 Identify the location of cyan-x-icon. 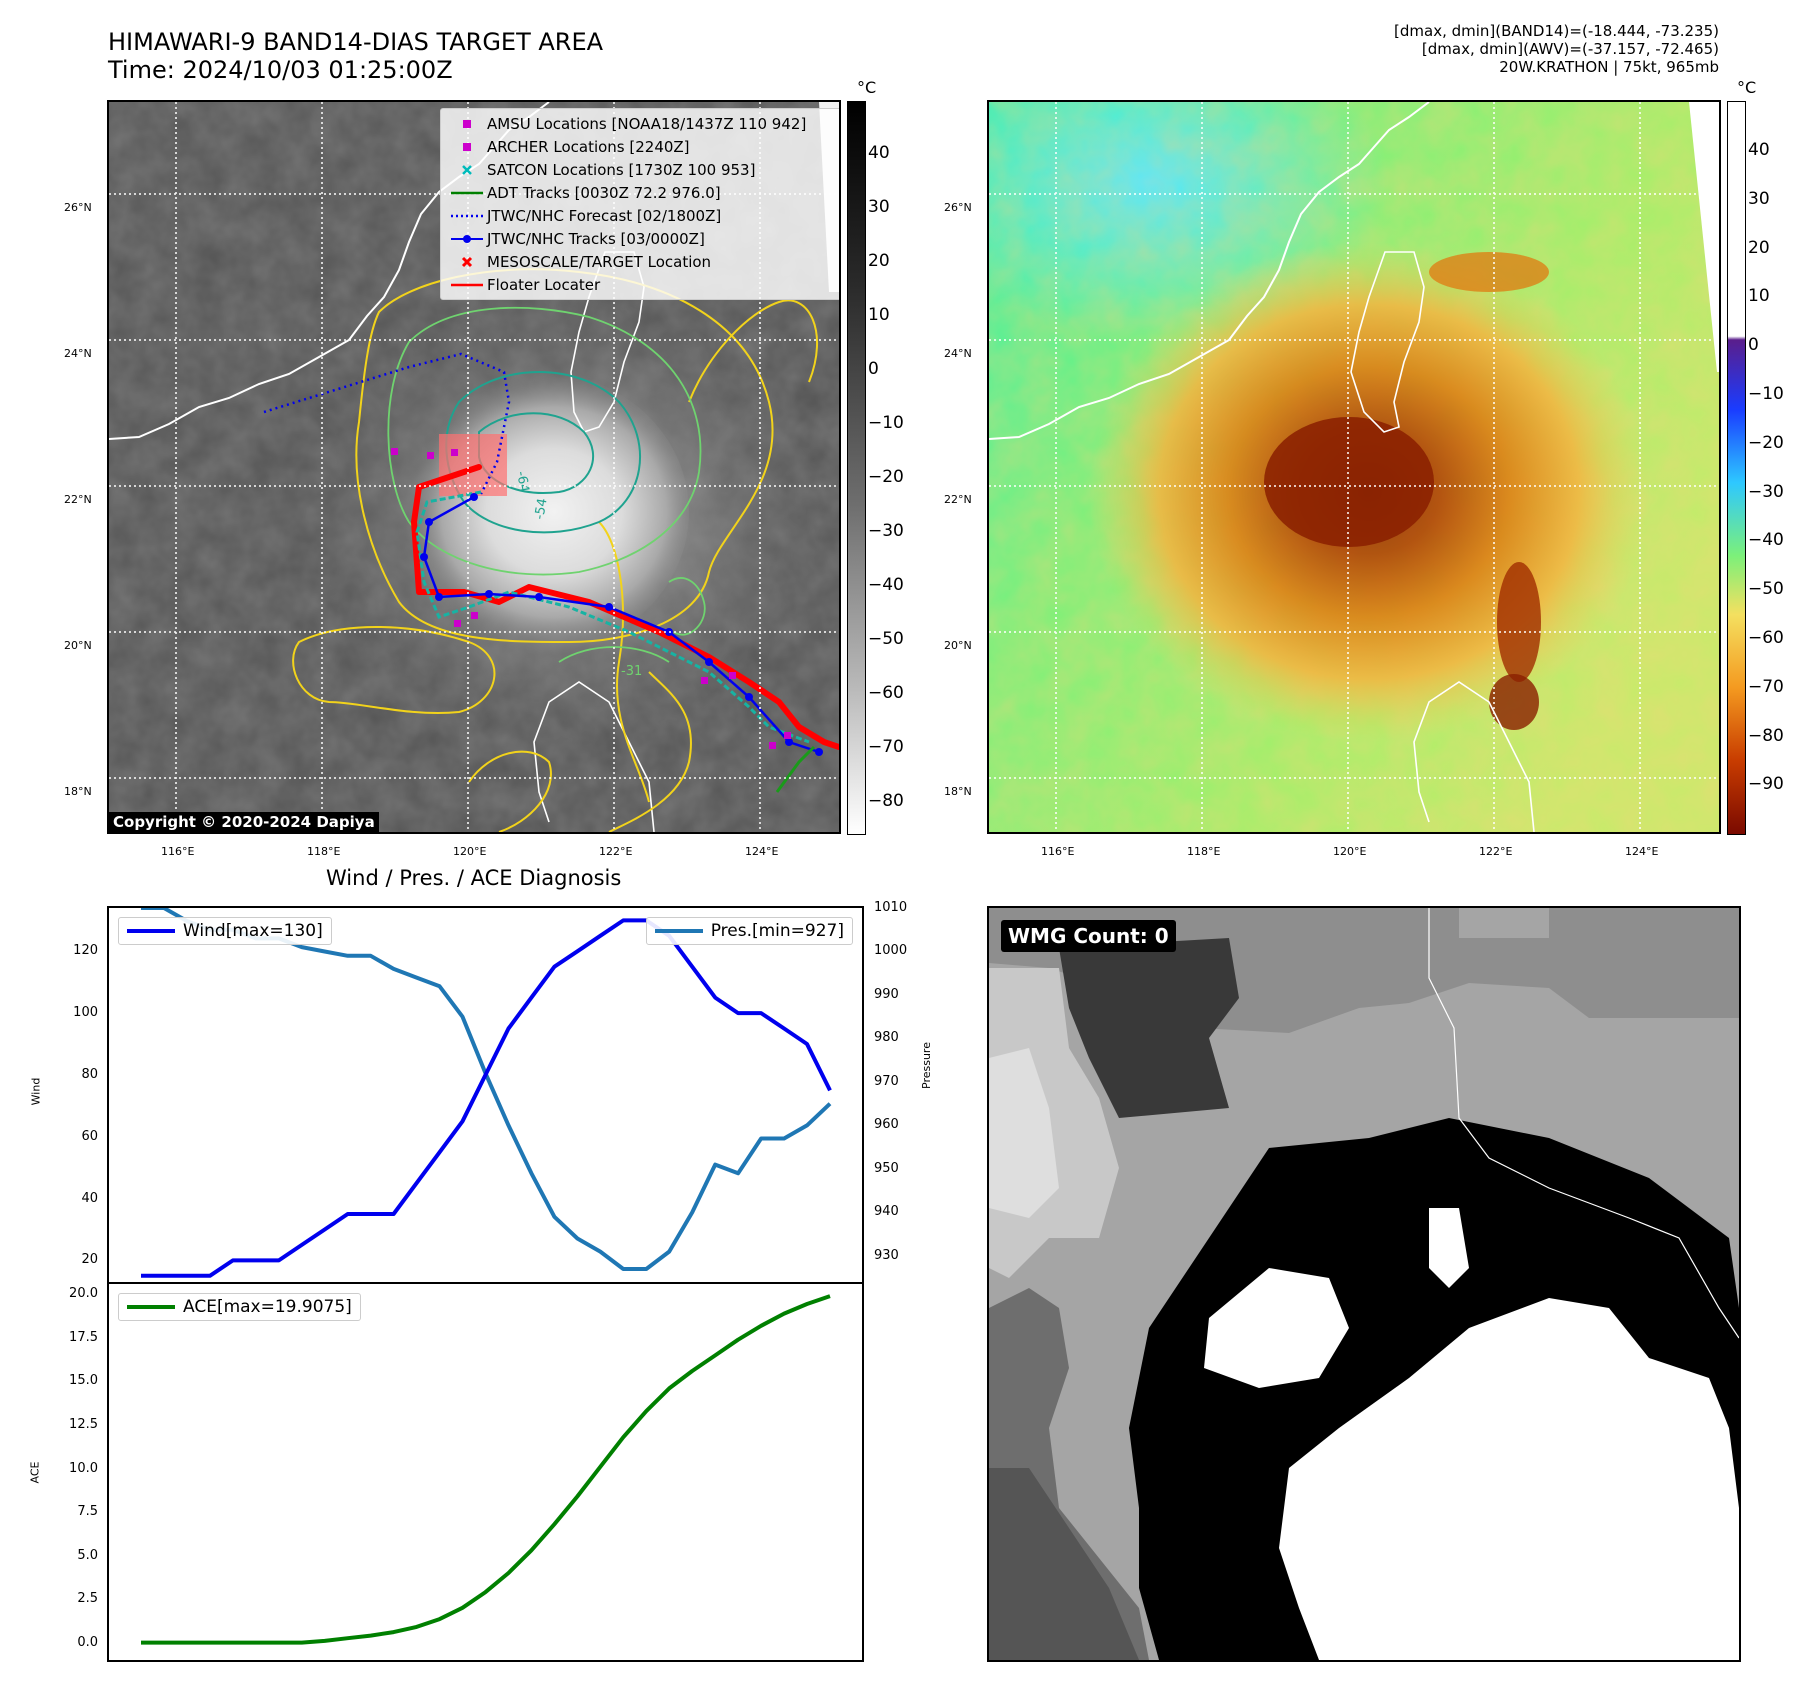
(467, 169).